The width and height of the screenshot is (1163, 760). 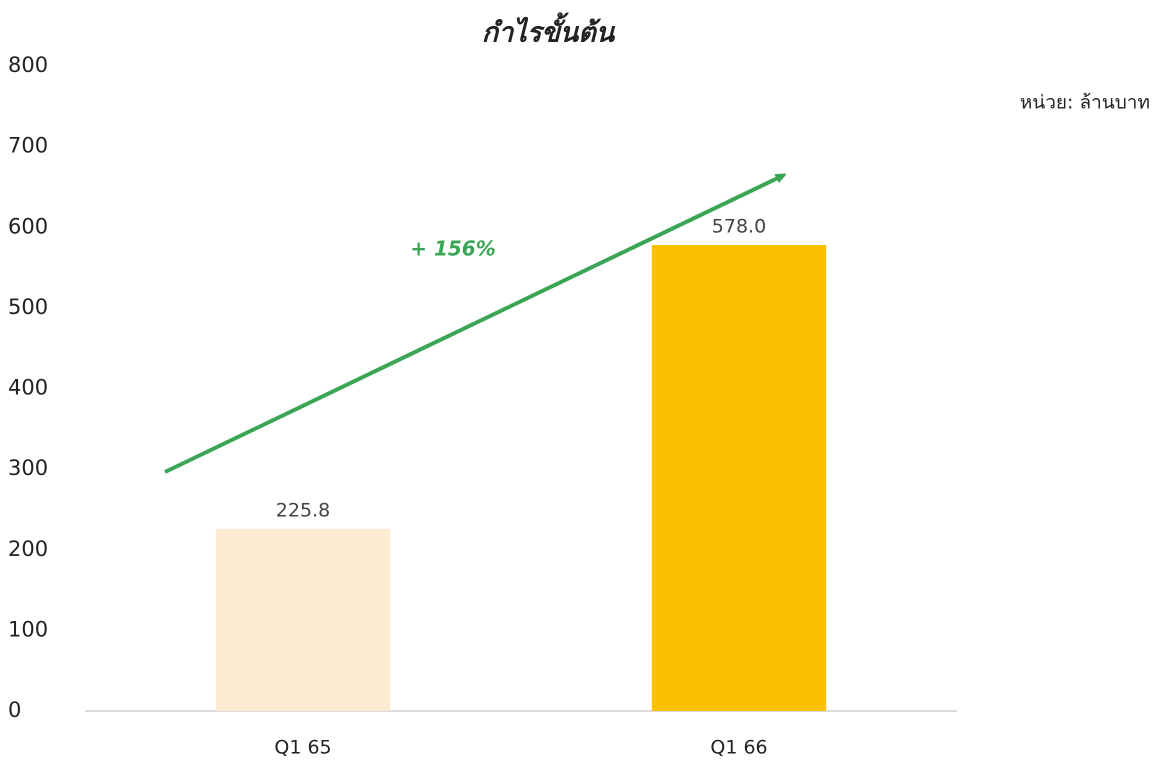 What do you see at coordinates (28, 629) in the screenshot?
I see `y-tick-label: 100` at bounding box center [28, 629].